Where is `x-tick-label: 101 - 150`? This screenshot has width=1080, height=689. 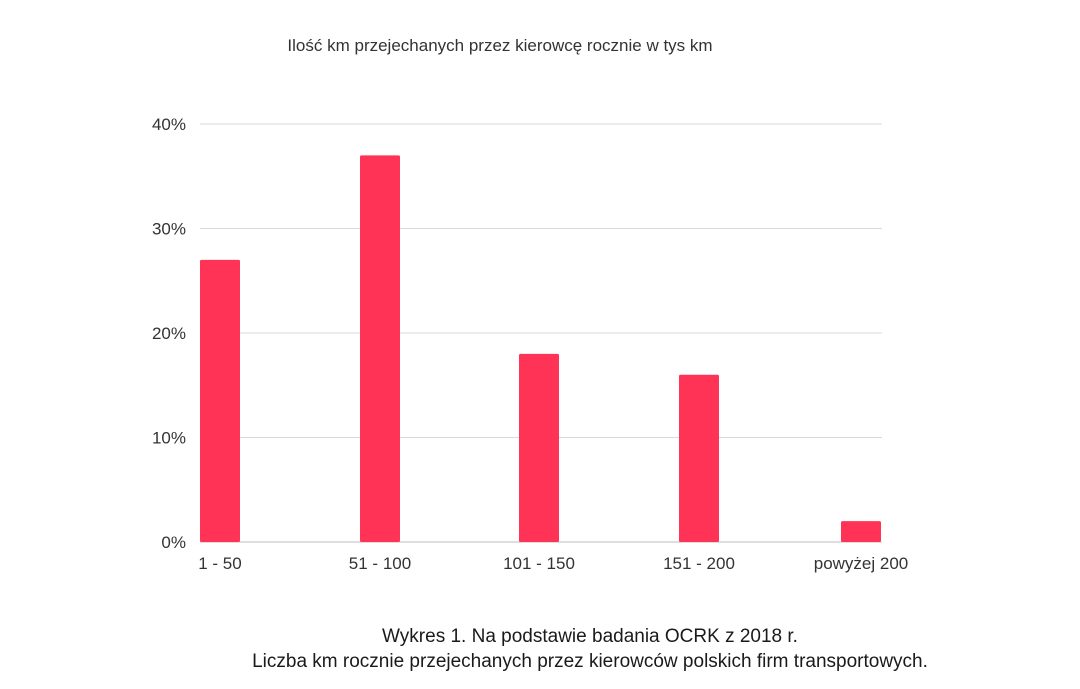
x-tick-label: 101 - 150 is located at coordinates (539, 563).